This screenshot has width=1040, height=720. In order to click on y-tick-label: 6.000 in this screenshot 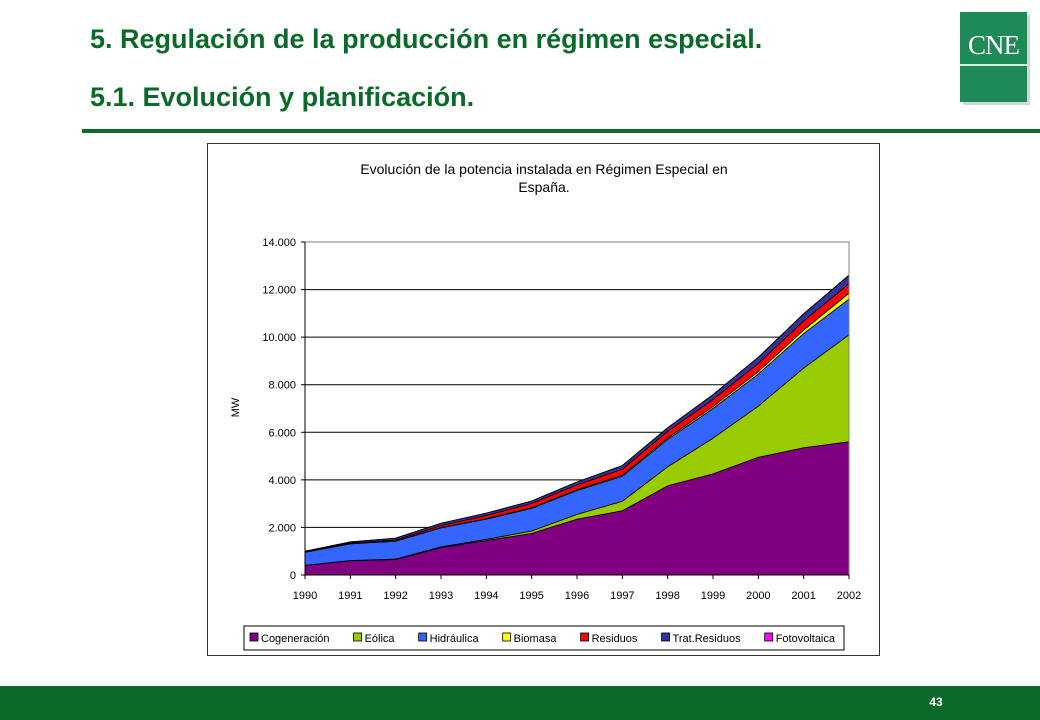, I will do `click(282, 433)`.